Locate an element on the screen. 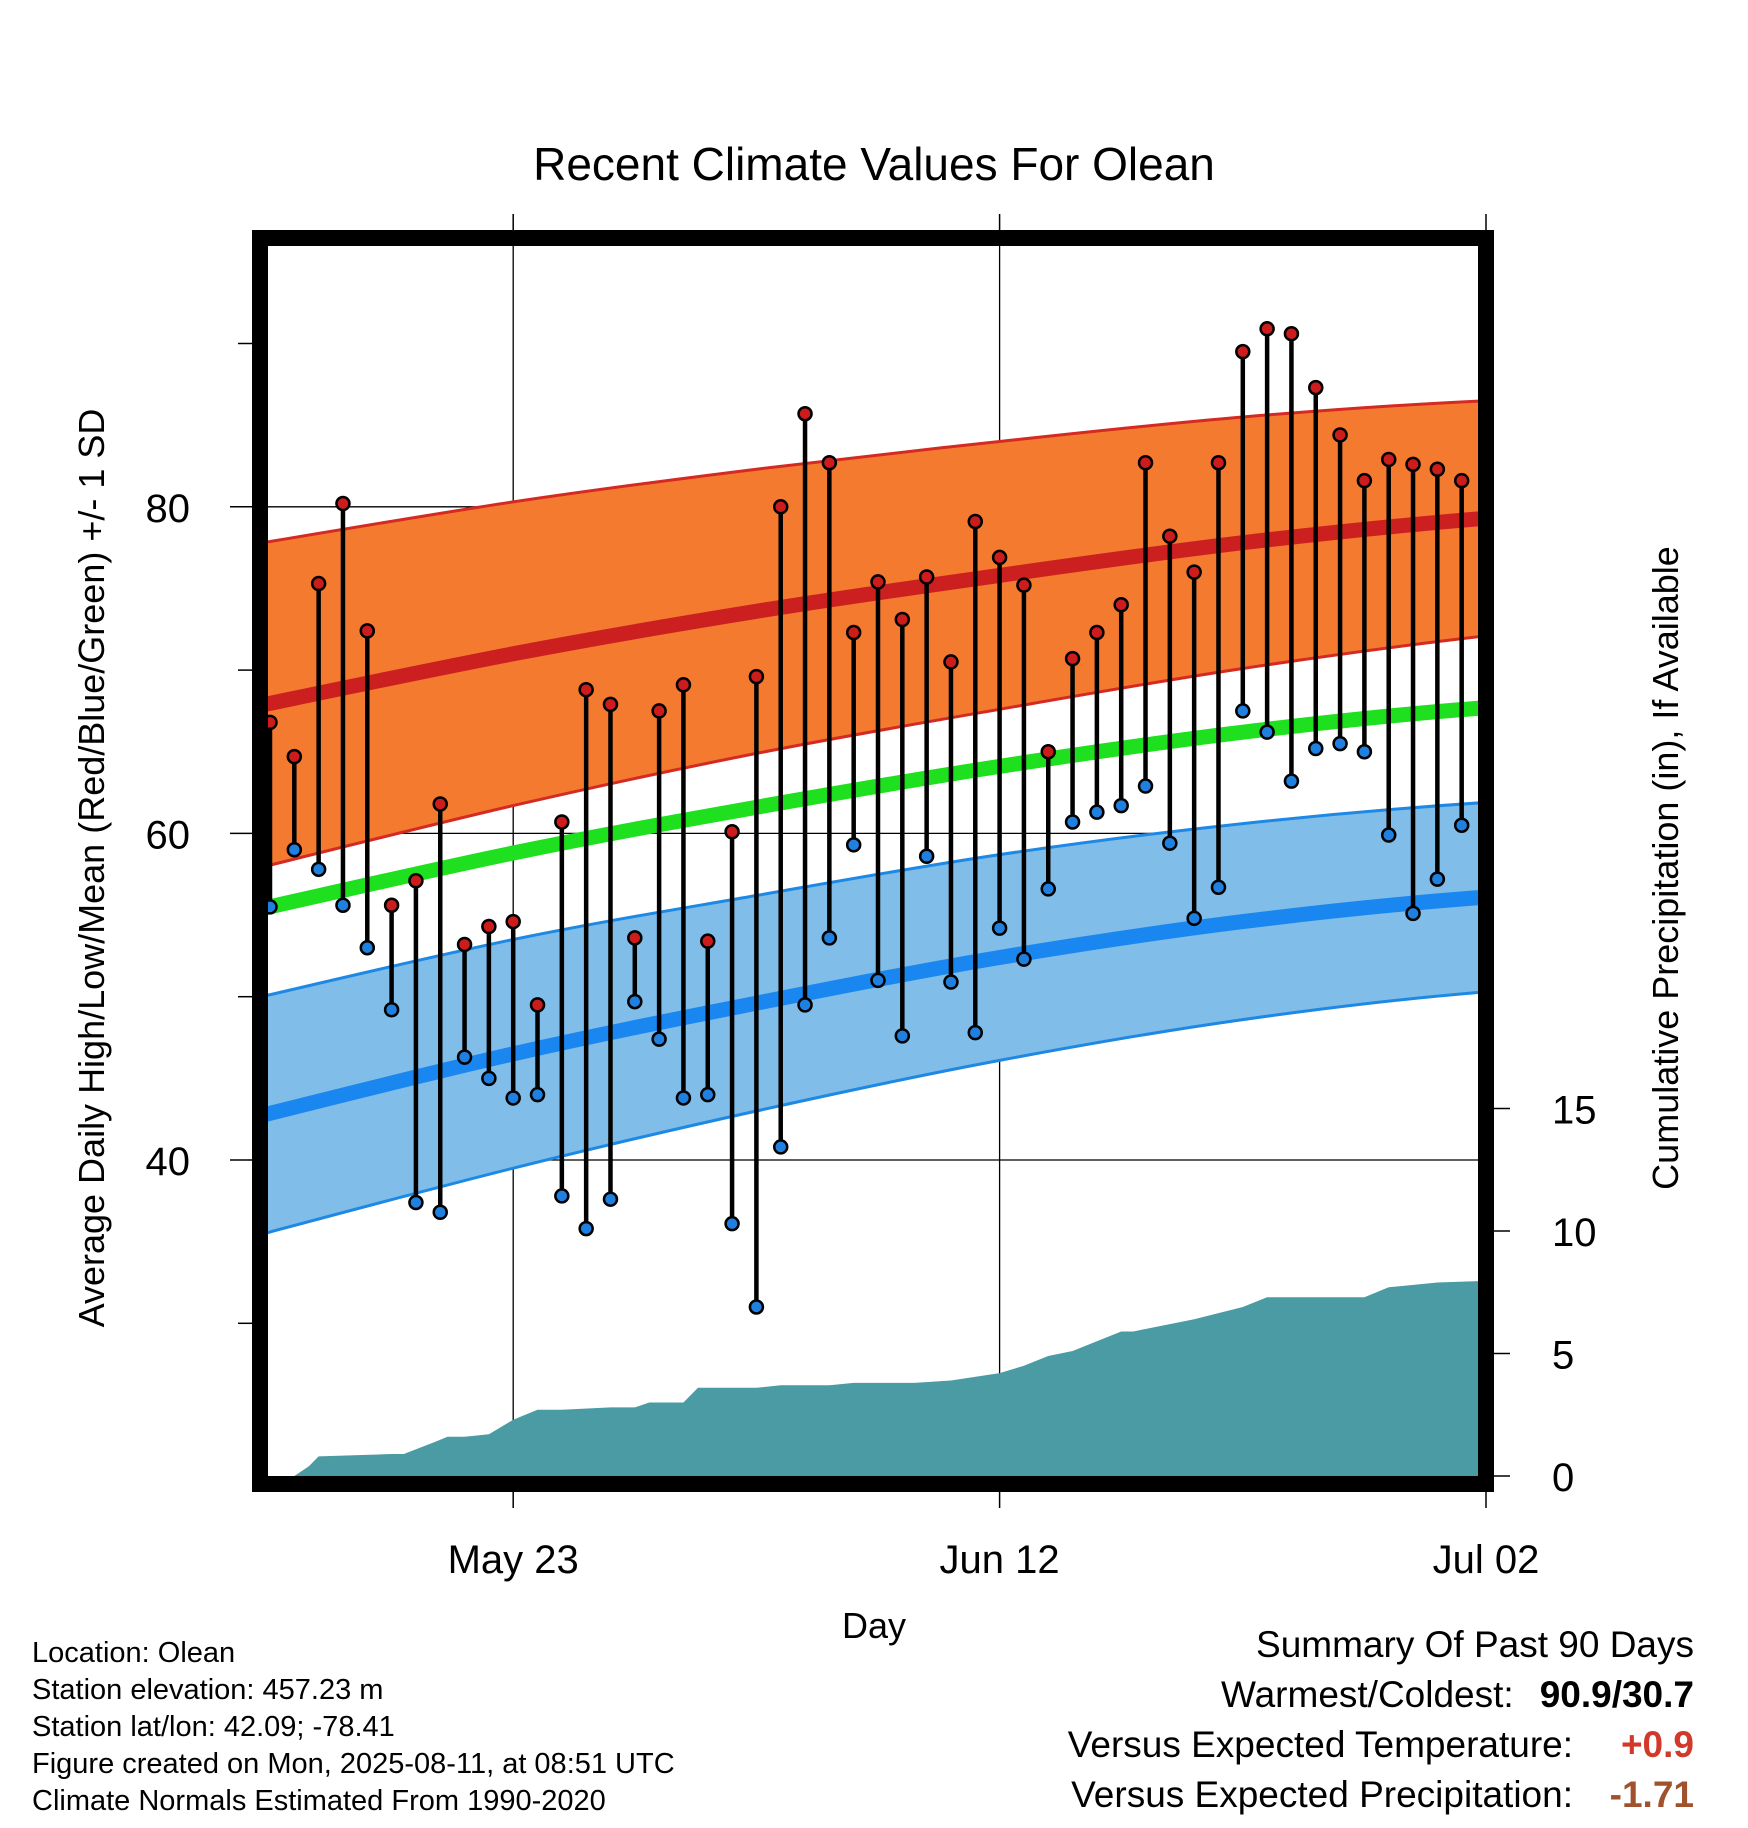 The height and width of the screenshot is (1828, 1748). normal-low-line is located at coordinates (873, 1006).